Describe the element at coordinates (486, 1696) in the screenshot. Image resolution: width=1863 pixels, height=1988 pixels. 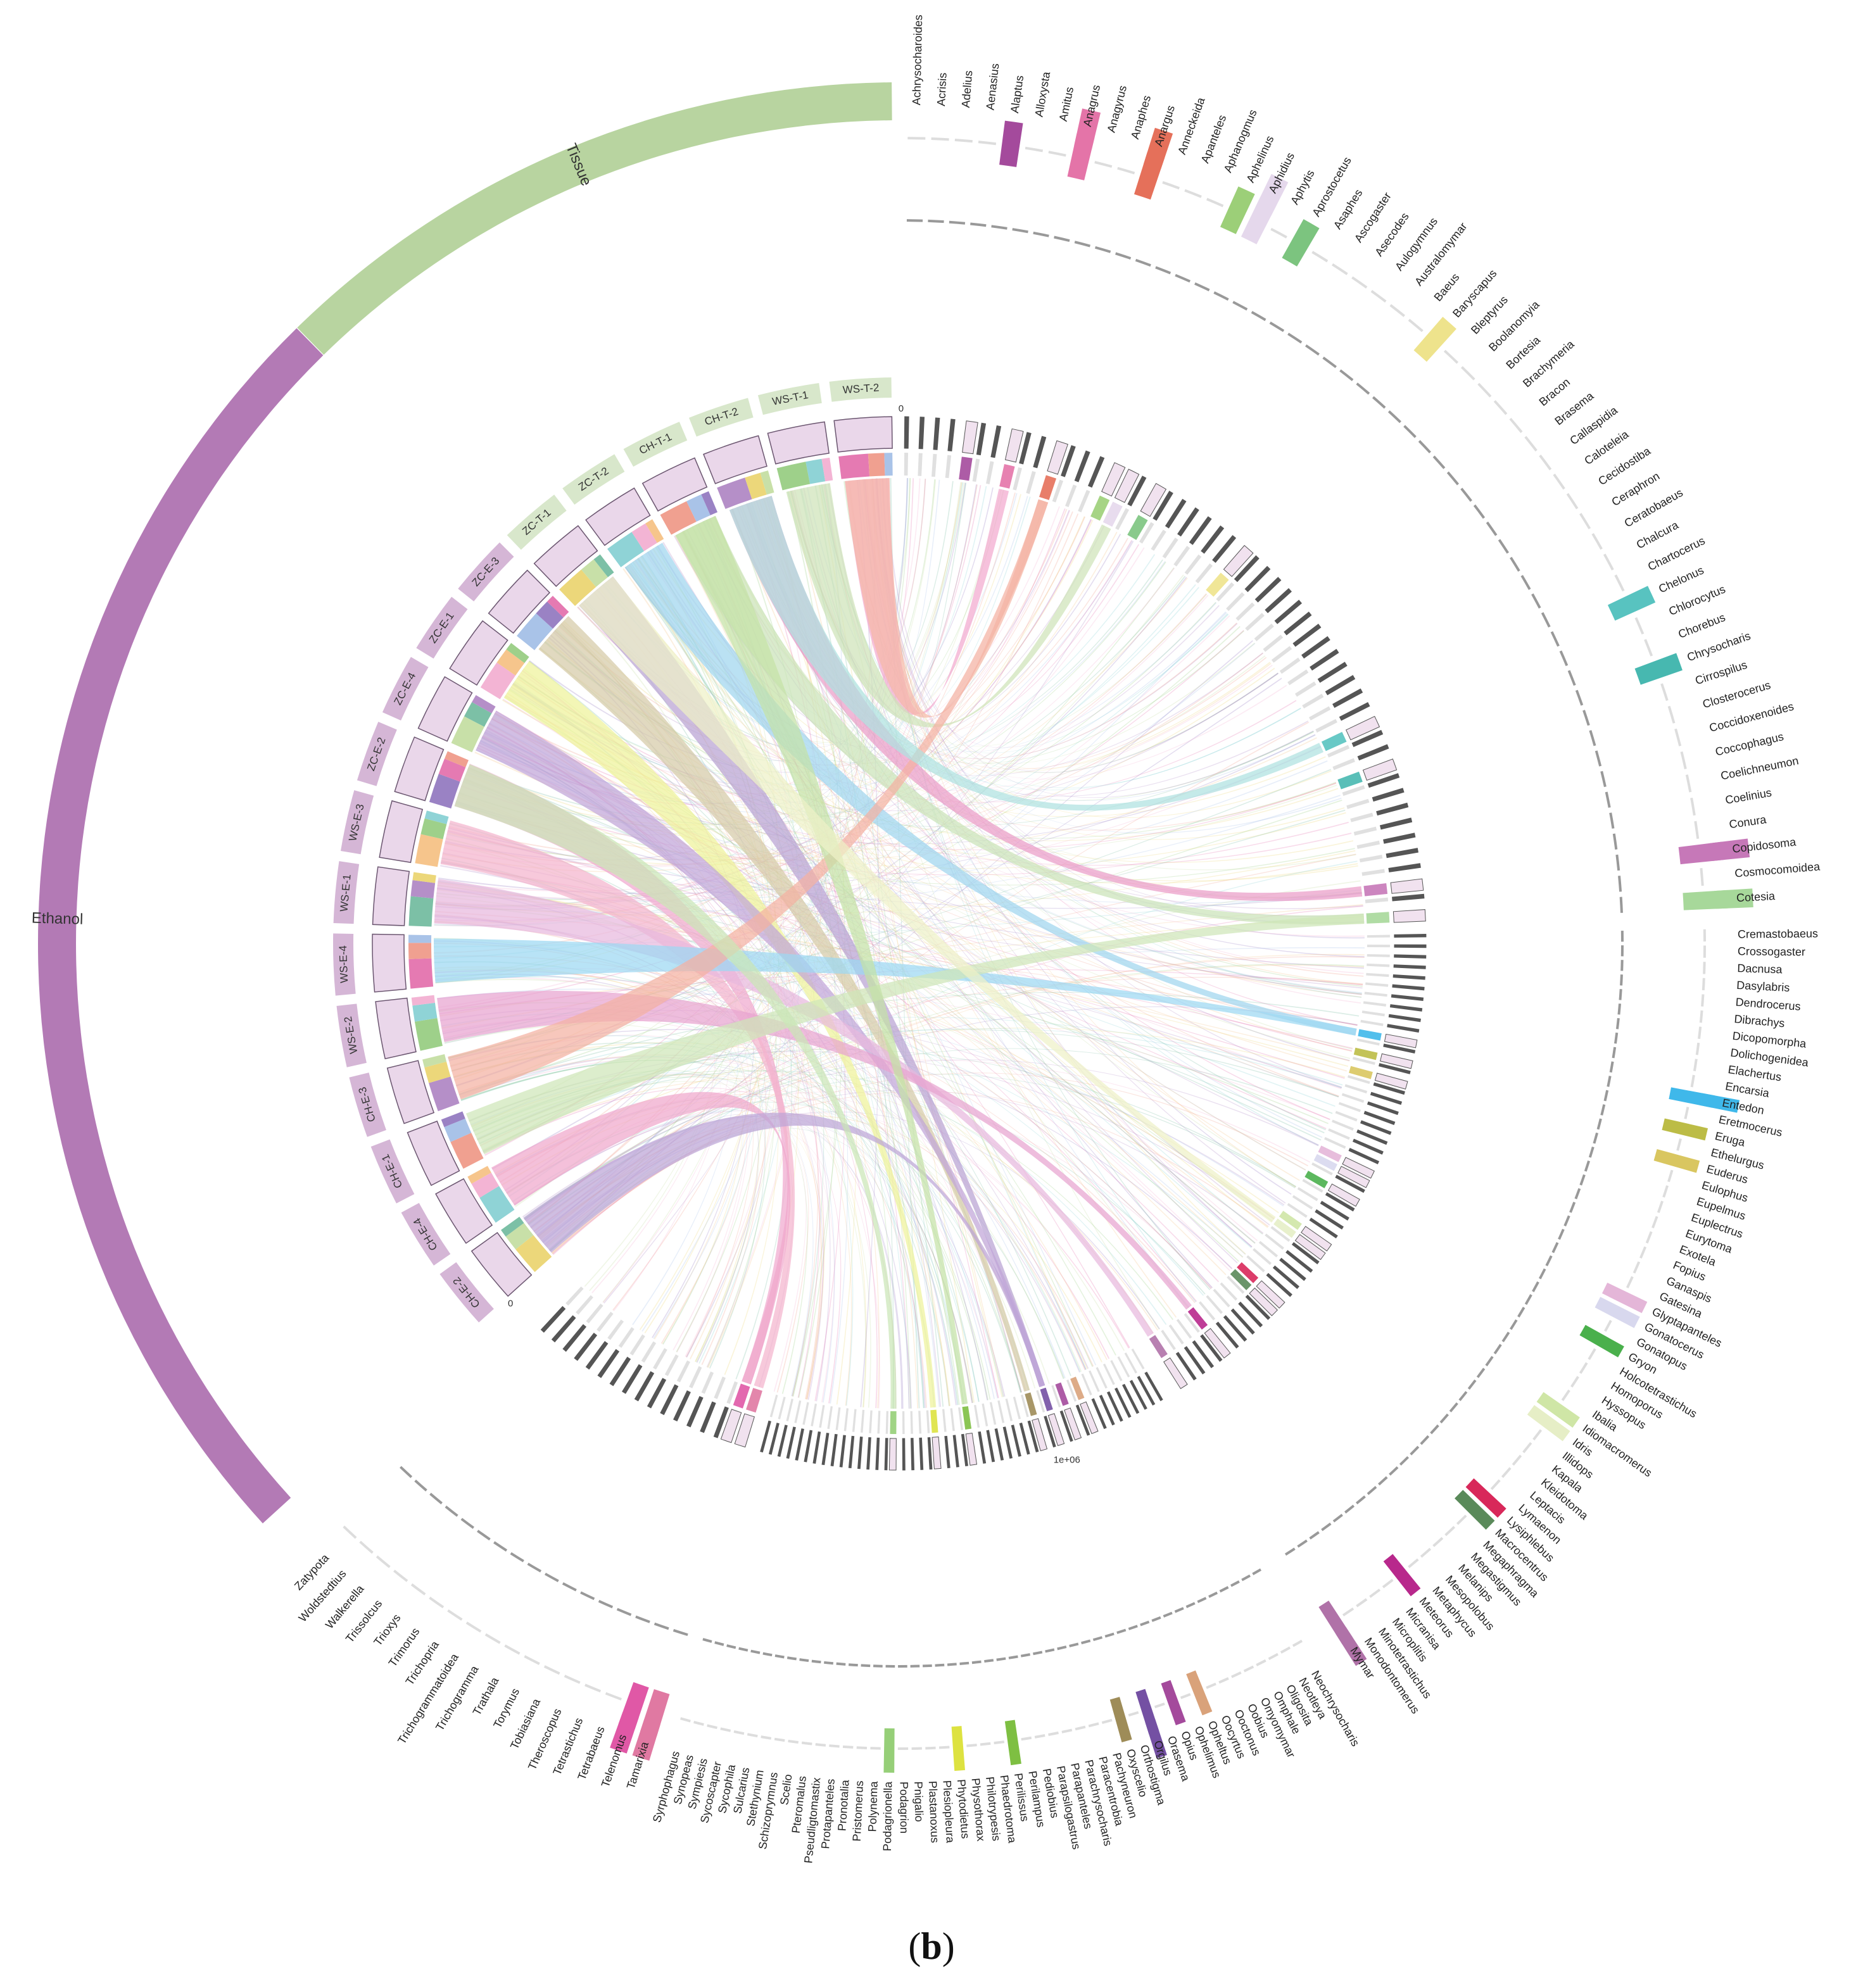
I see `genus-label: Trathala` at that location.